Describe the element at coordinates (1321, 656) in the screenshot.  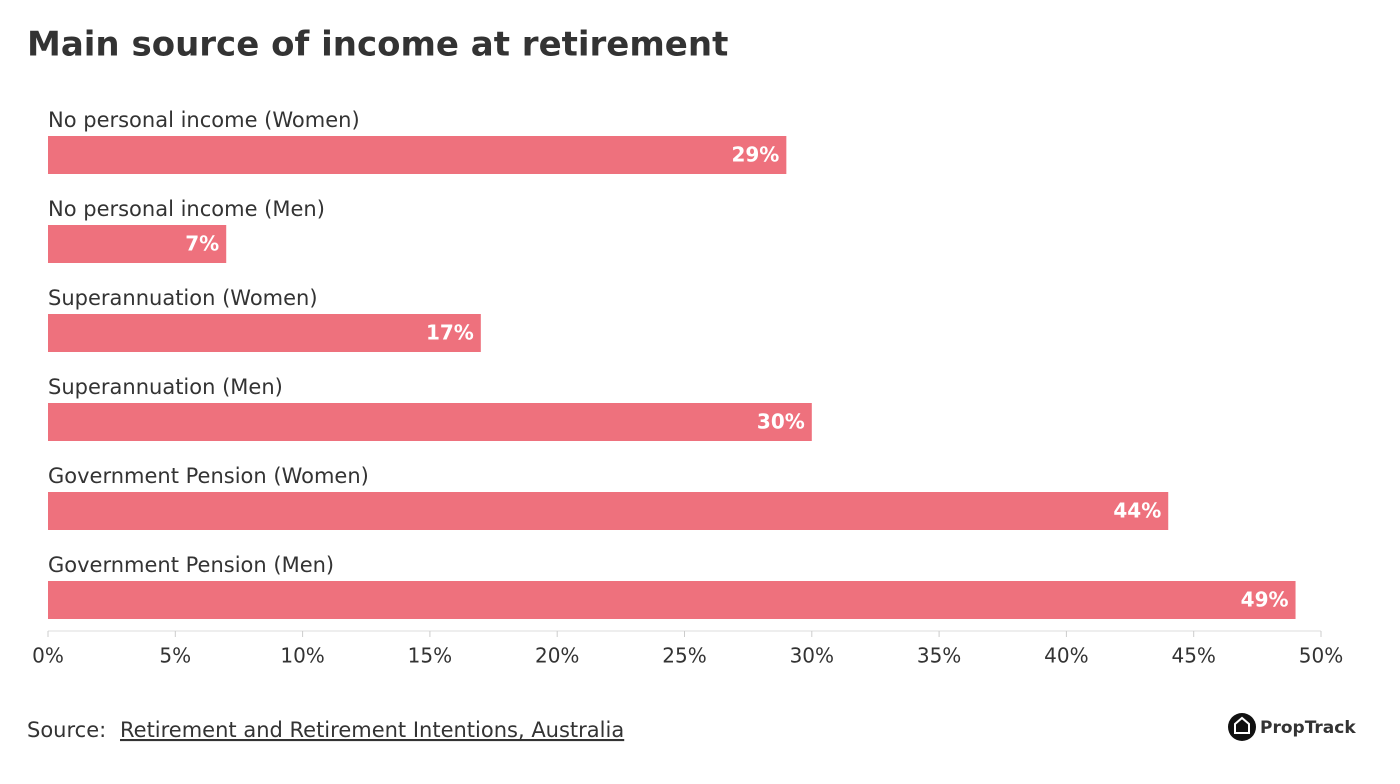
I see `x-tick-label: 50%` at that location.